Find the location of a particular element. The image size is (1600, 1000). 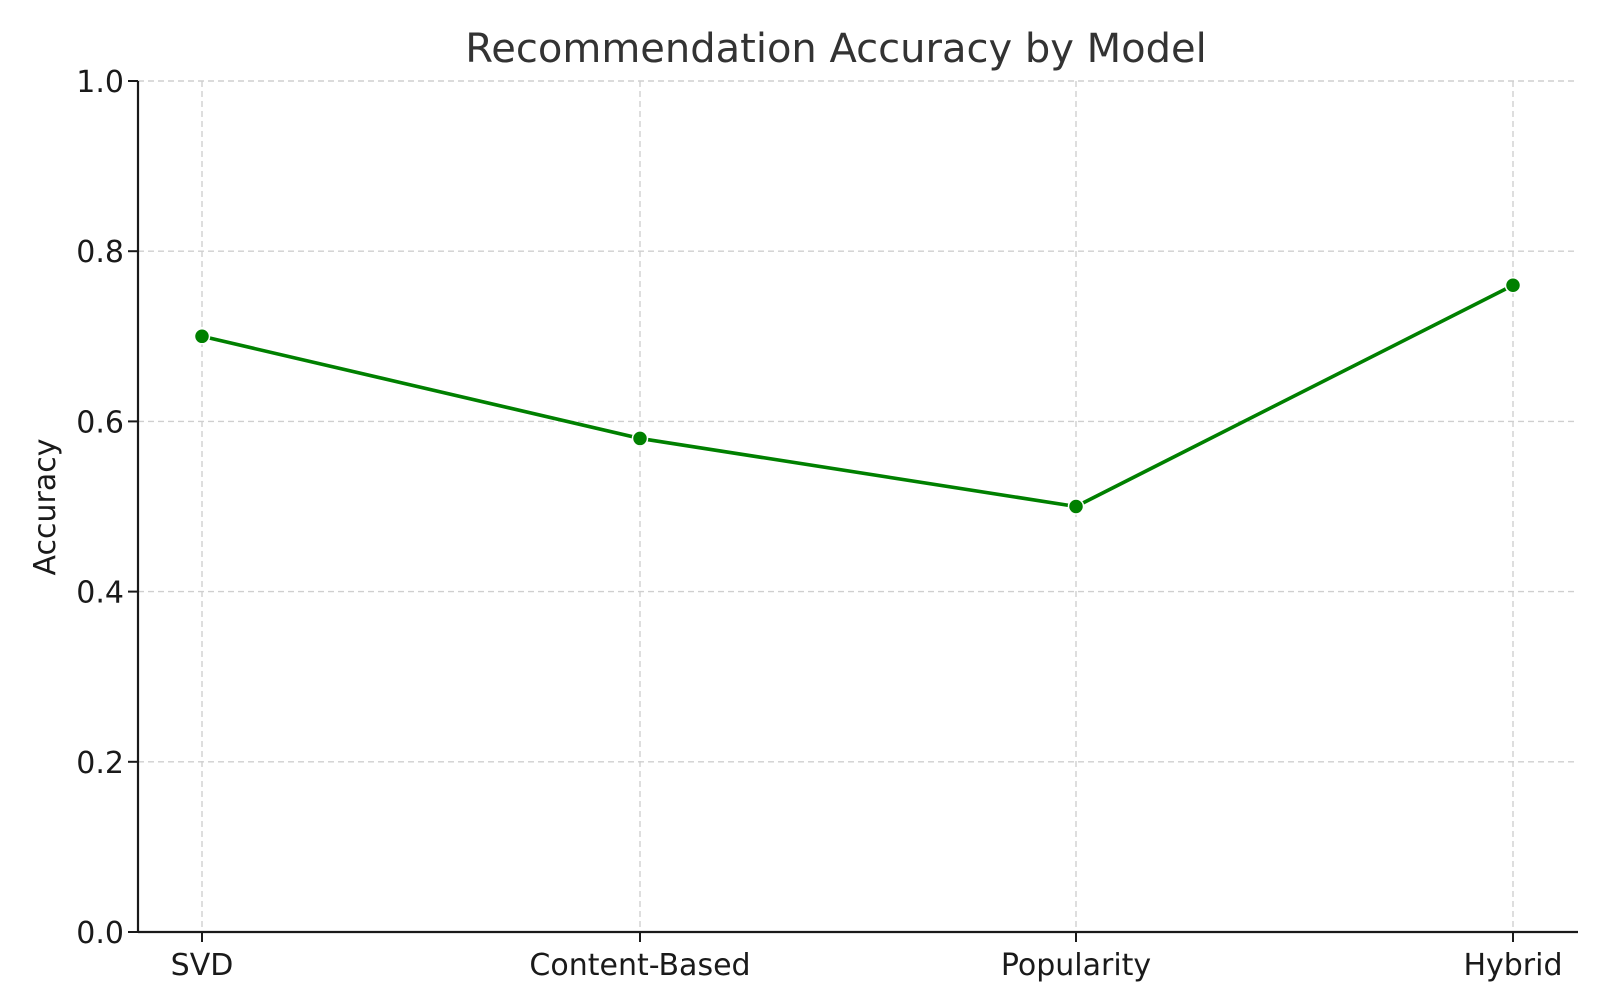

x-tick-label: Hybrid is located at coordinates (1512, 965).